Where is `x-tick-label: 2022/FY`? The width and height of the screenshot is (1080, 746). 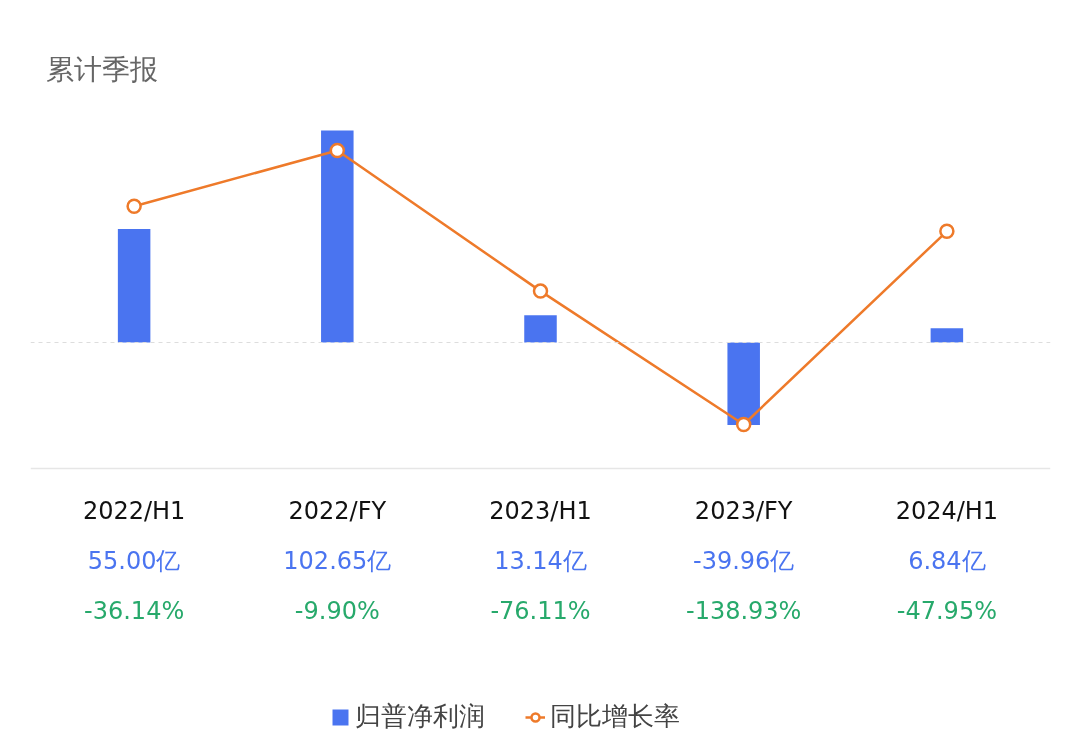 x-tick-label: 2022/FY is located at coordinates (337, 510).